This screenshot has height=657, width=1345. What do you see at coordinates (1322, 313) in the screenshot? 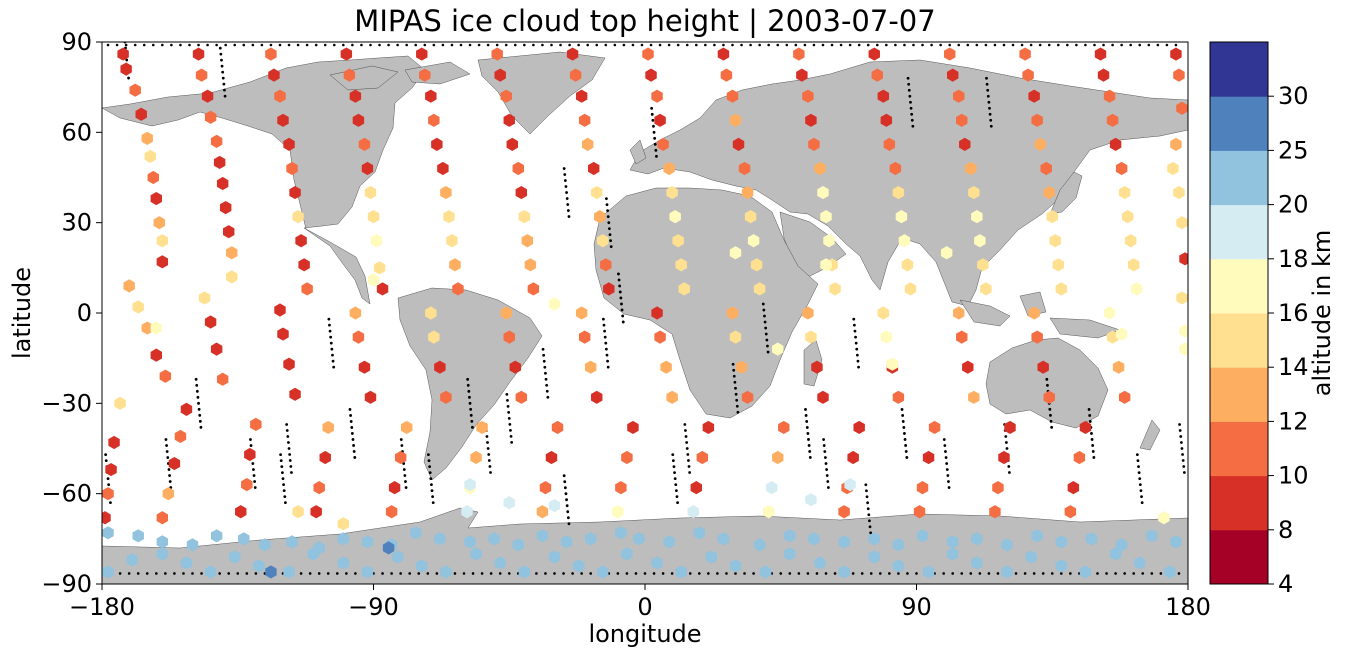
I see `colorbar-label: altitude in km` at bounding box center [1322, 313].